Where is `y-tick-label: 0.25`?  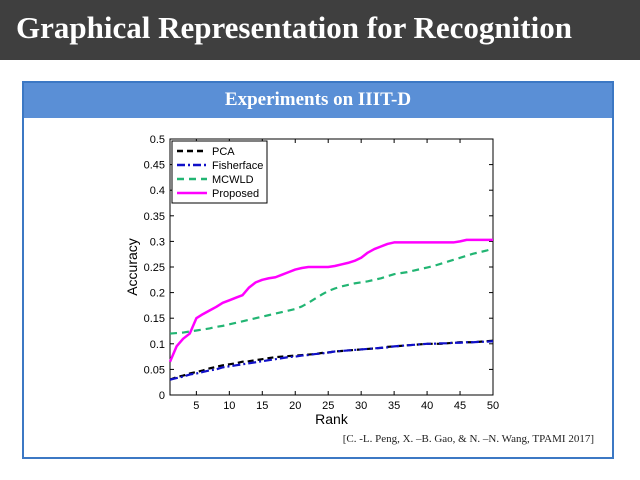 y-tick-label: 0.25 is located at coordinates (154, 268).